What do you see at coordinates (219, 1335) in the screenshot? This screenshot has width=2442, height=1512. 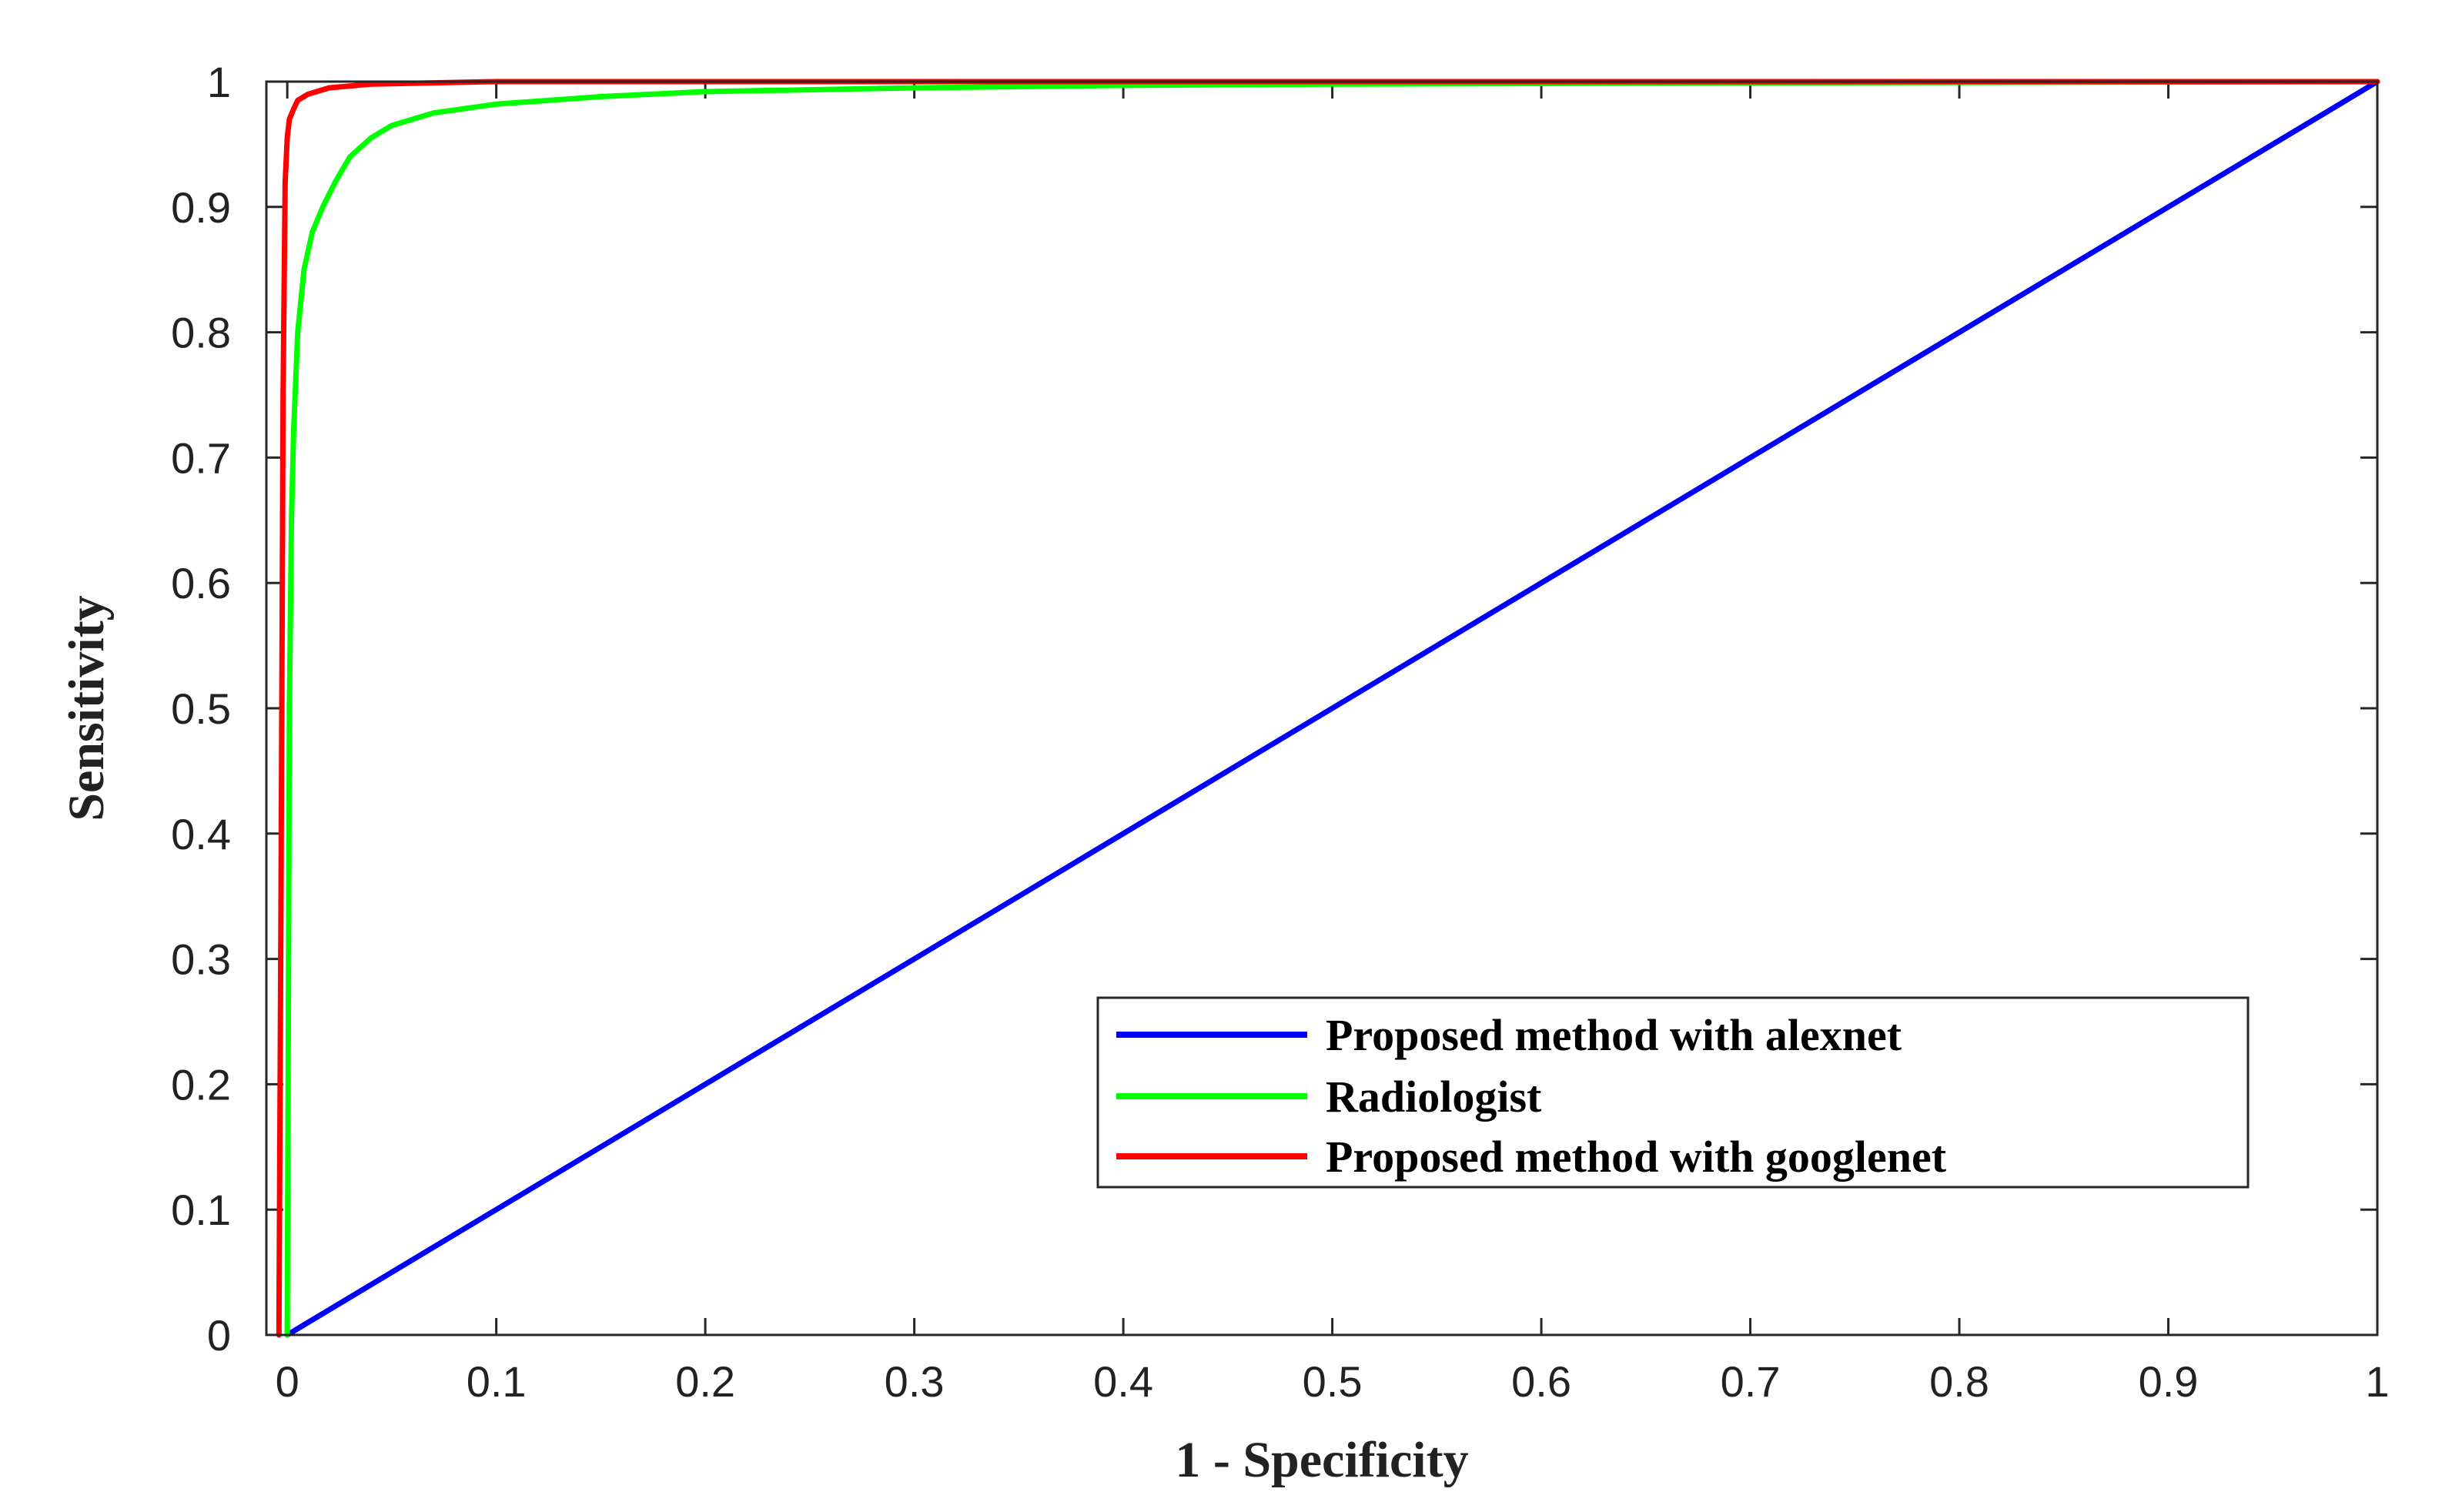 I see `y-tick-label-0: 0` at bounding box center [219, 1335].